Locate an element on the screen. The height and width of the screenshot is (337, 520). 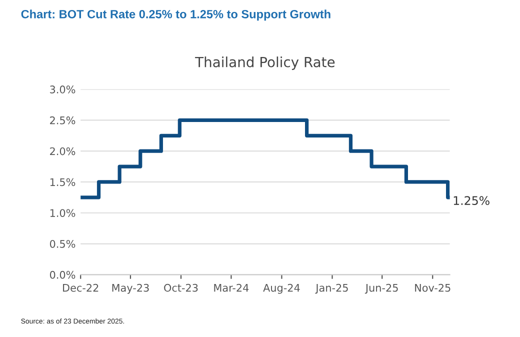
y-tick-label: 3.0% is located at coordinates (63, 90).